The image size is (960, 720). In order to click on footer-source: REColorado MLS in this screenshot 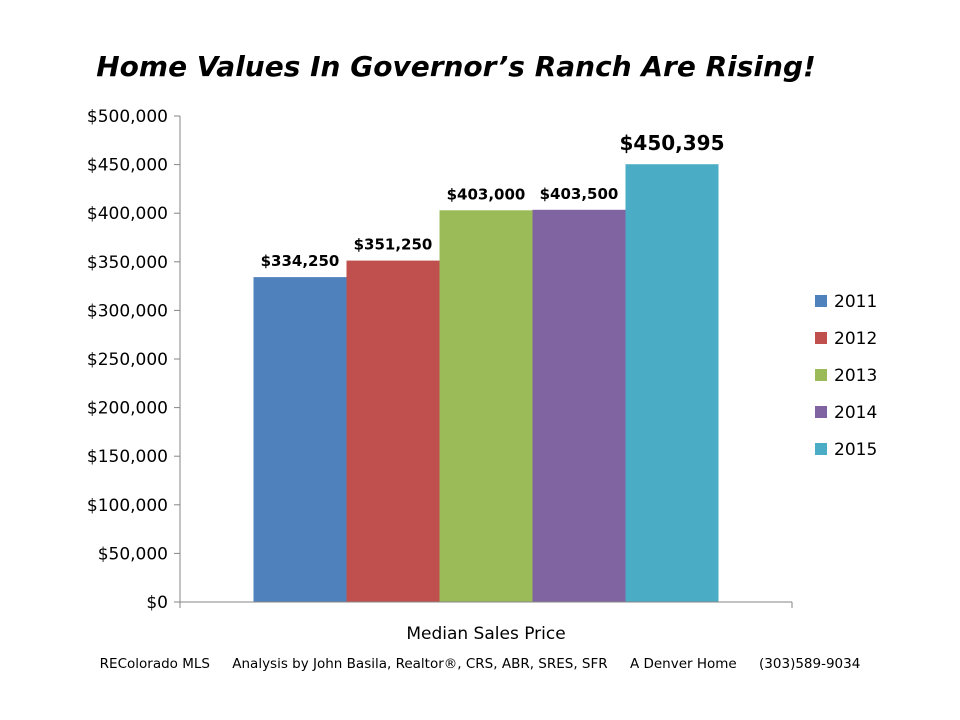, I will do `click(154, 664)`.